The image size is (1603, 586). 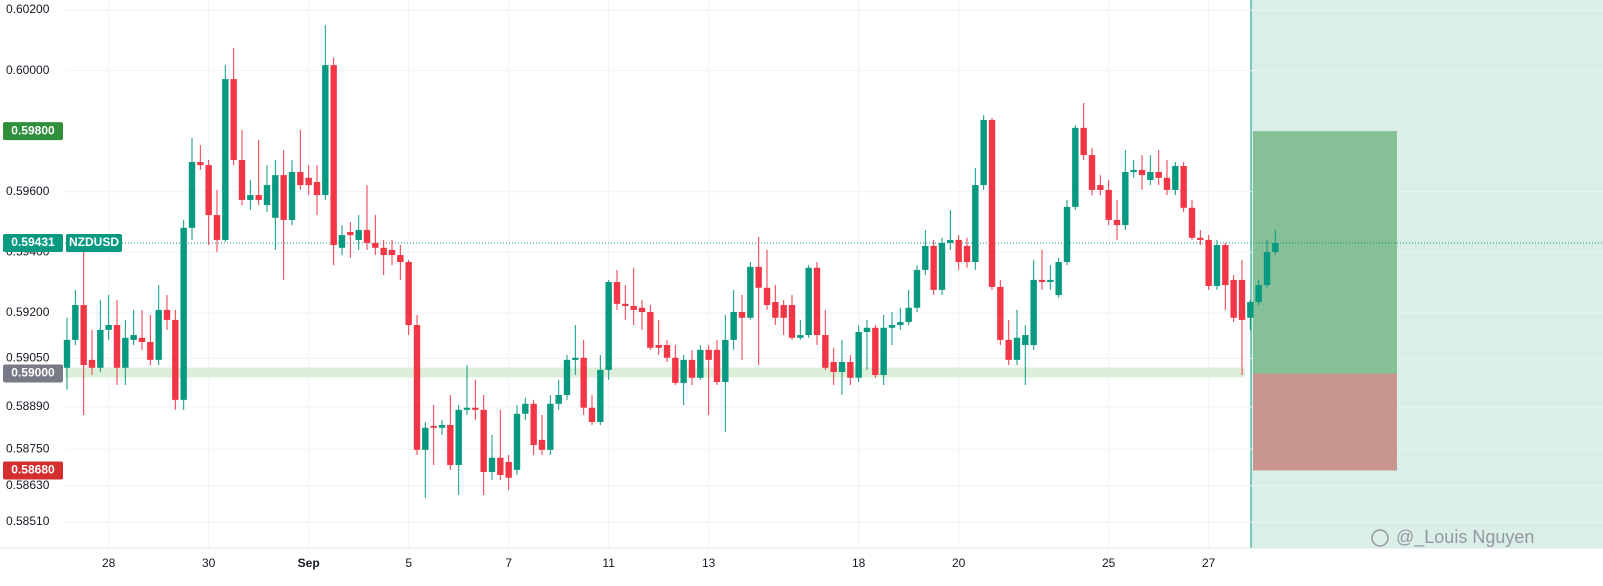 I want to click on y-tick-label: 0.60000, so click(x=28, y=70).